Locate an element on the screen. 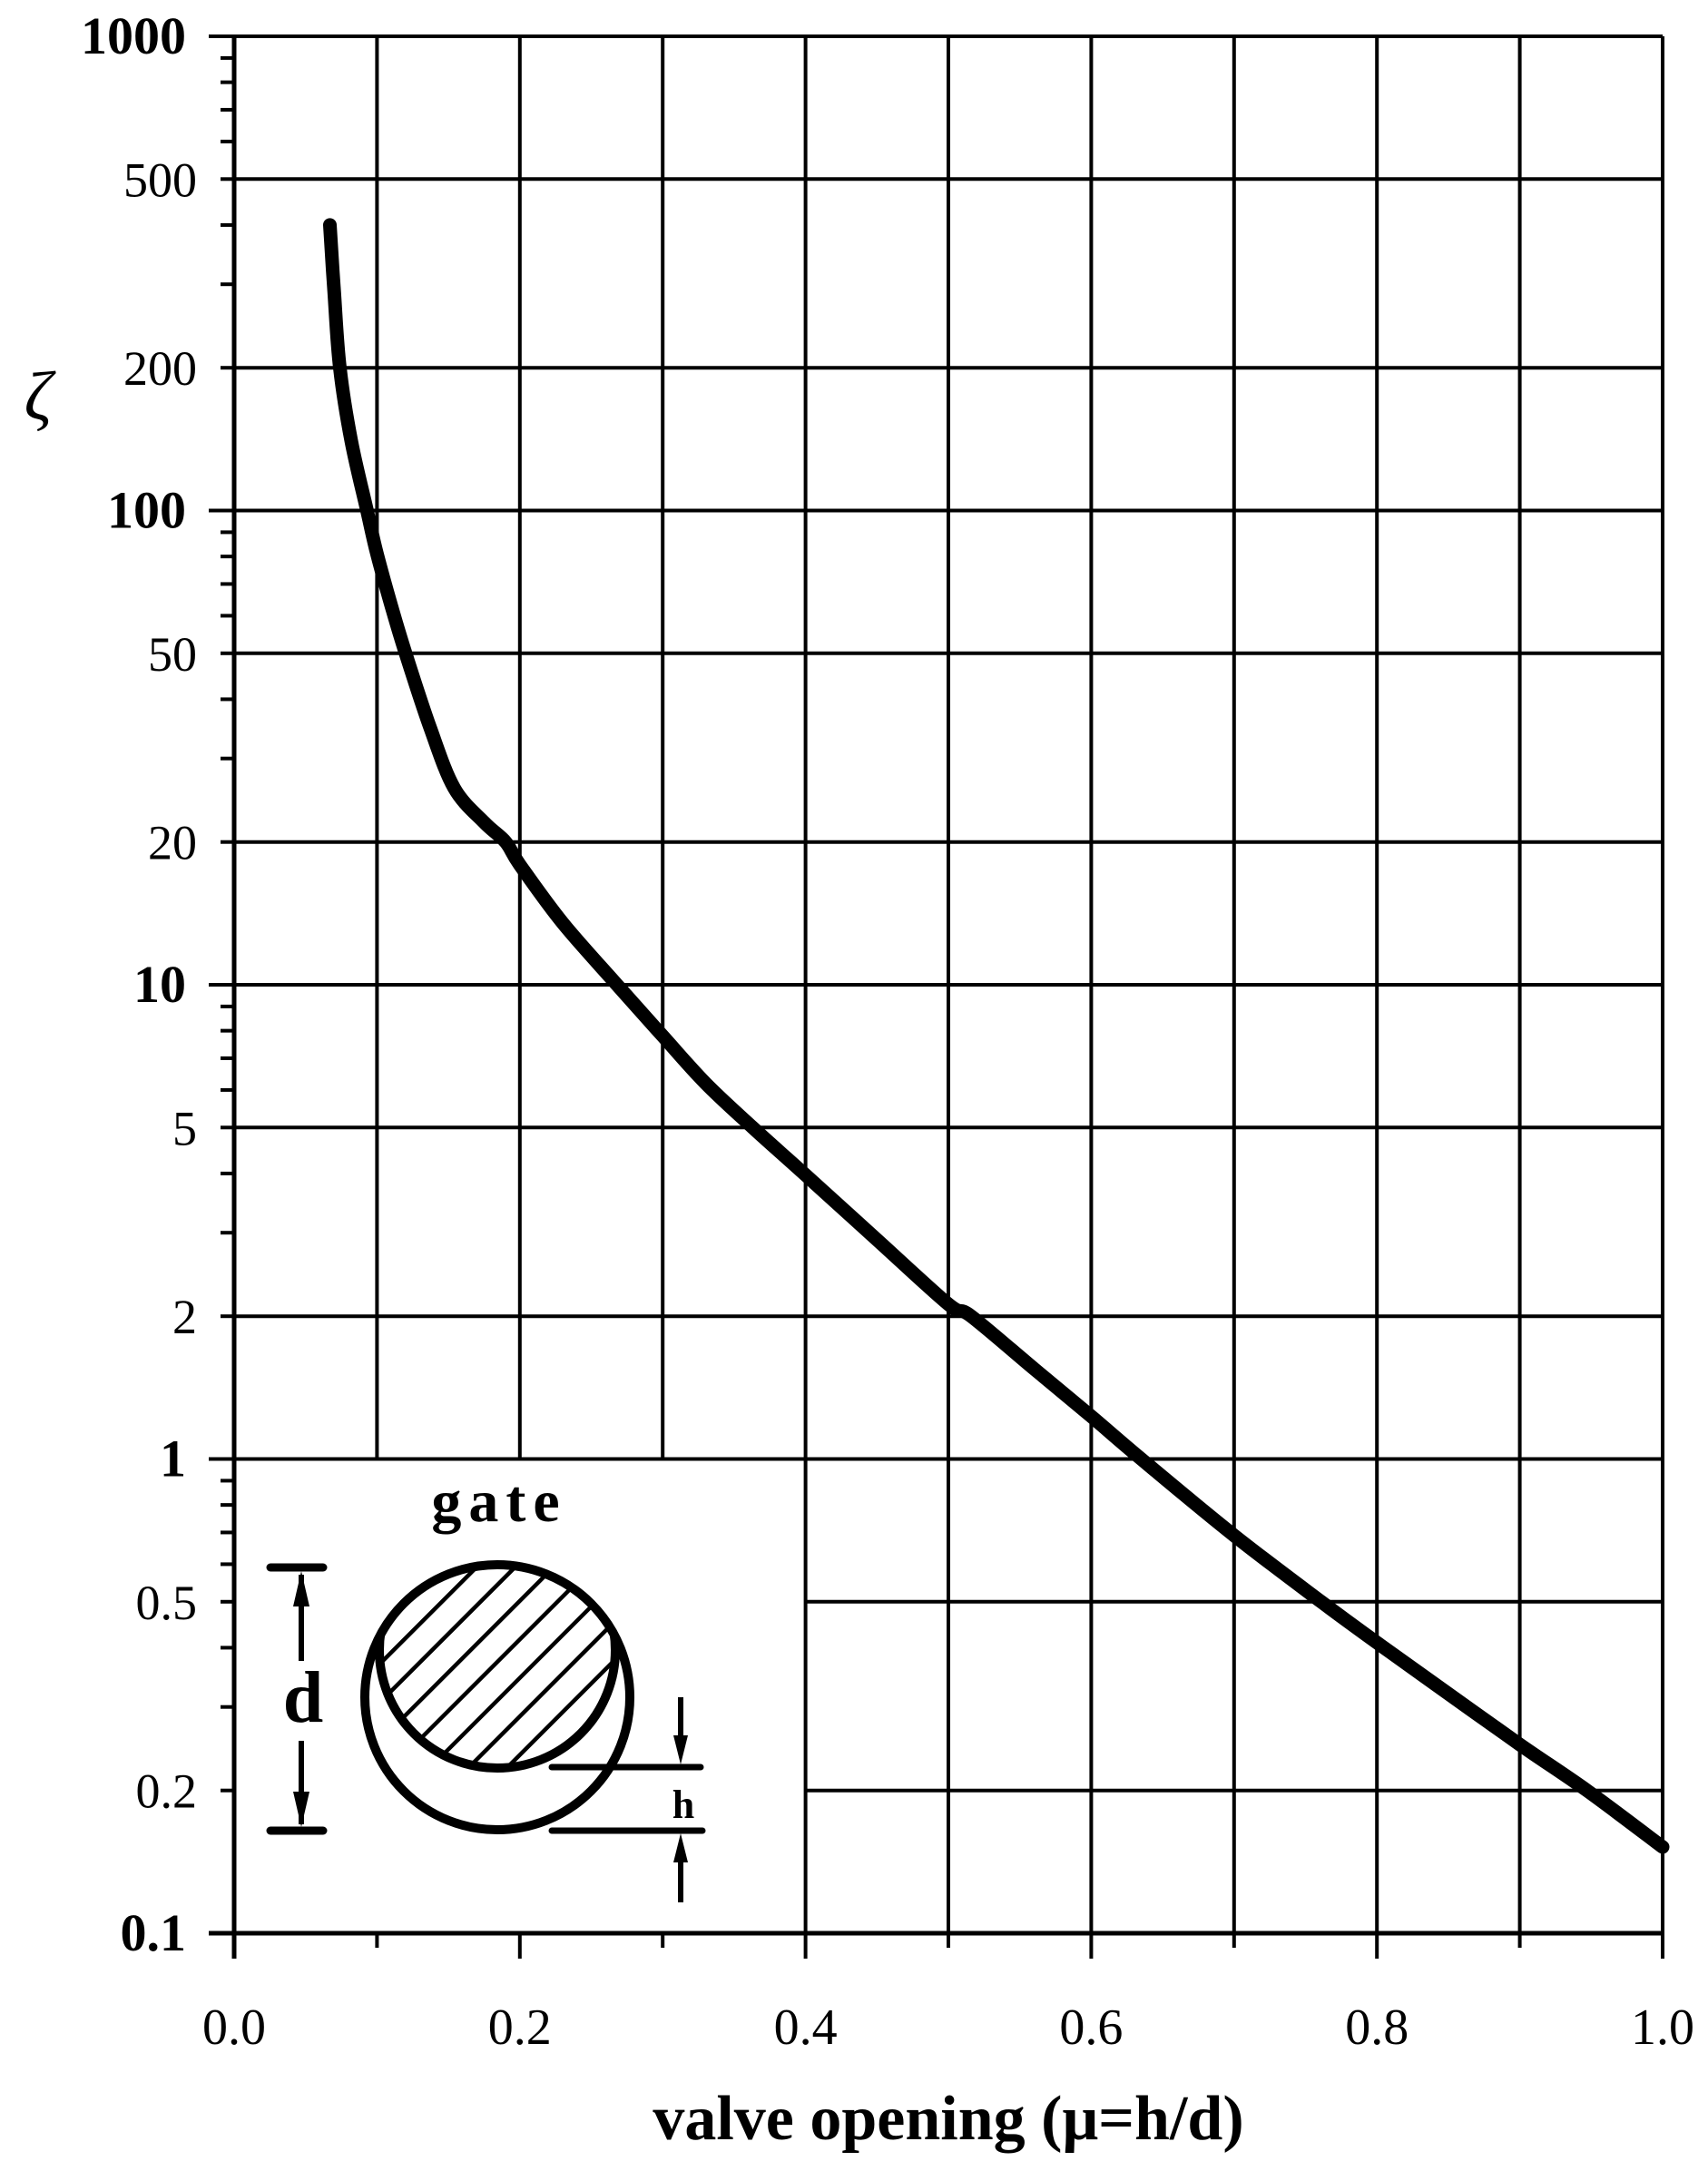 Image resolution: width=1708 pixels, height=2181 pixels. dimension-d-marker is located at coordinates (297, 1699).